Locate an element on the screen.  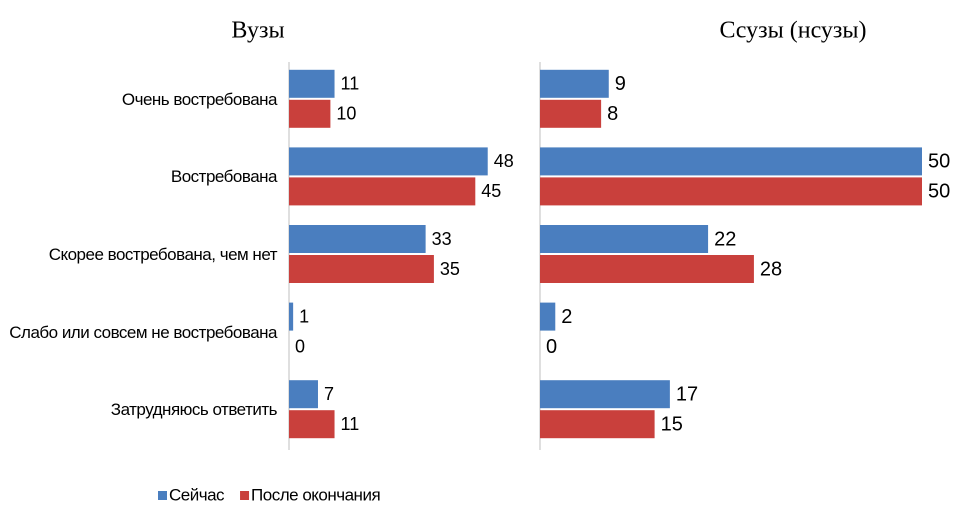
y-tick-label: Слабо или совсем не востребована is located at coordinates (143, 332).